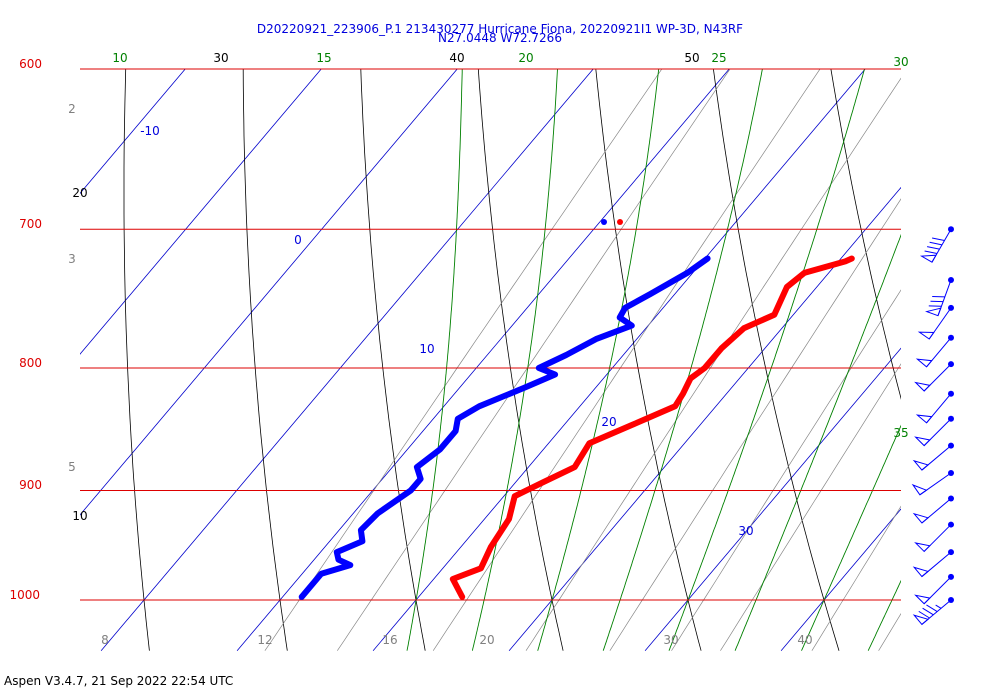  I want to click on pressure-label-800: 800, so click(30, 363).